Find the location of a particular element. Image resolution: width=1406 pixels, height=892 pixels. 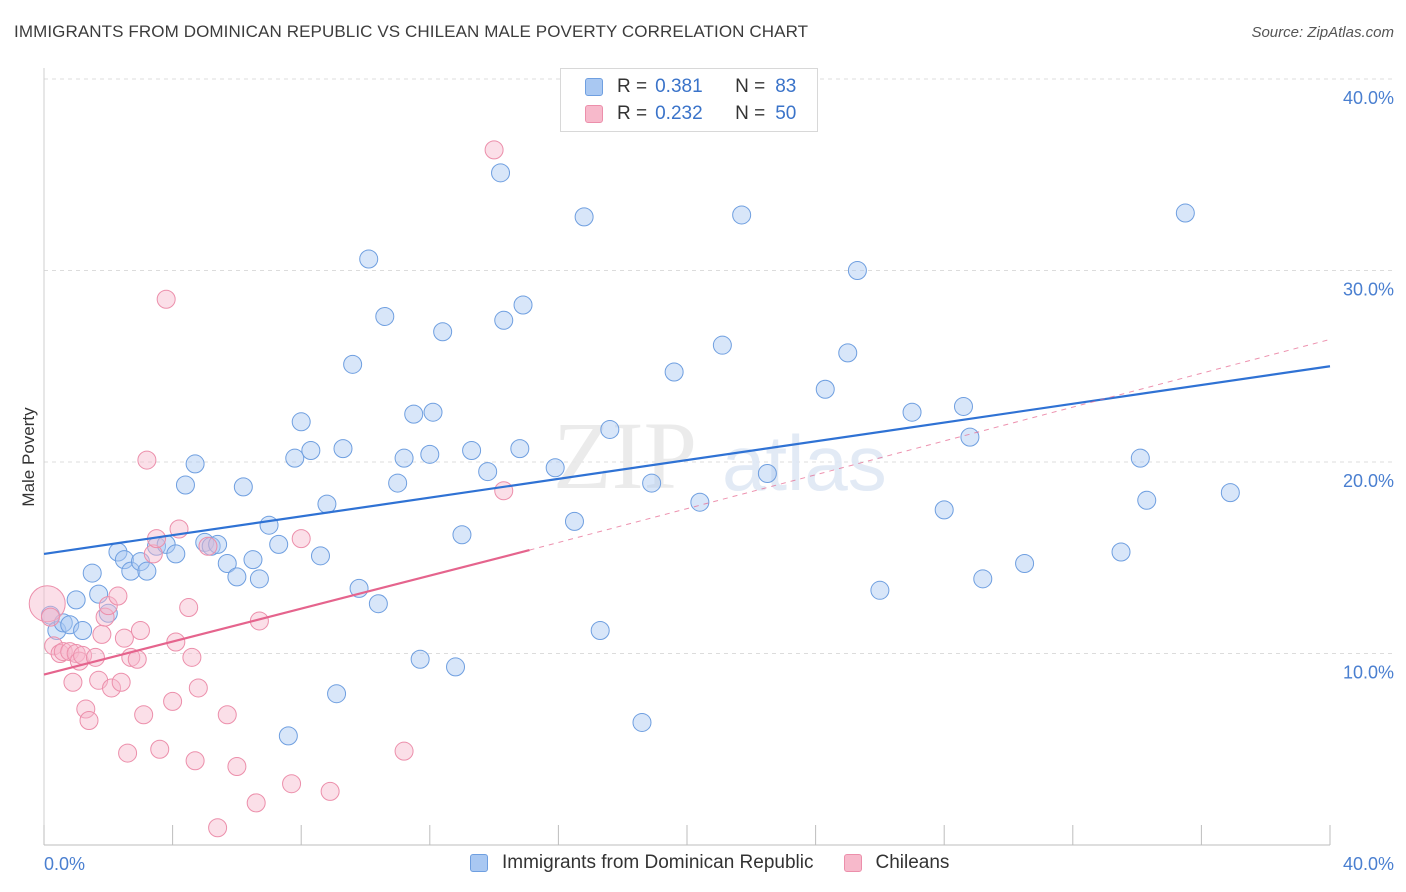

legend-row-dominican: R = 0.381 N = 83 is located at coordinates (690, 87).